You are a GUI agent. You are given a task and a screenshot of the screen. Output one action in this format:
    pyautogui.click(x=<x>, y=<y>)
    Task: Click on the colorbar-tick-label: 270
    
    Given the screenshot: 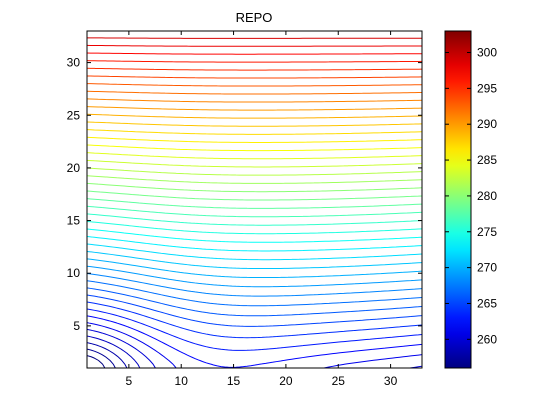 What is the action you would take?
    pyautogui.click(x=487, y=268)
    